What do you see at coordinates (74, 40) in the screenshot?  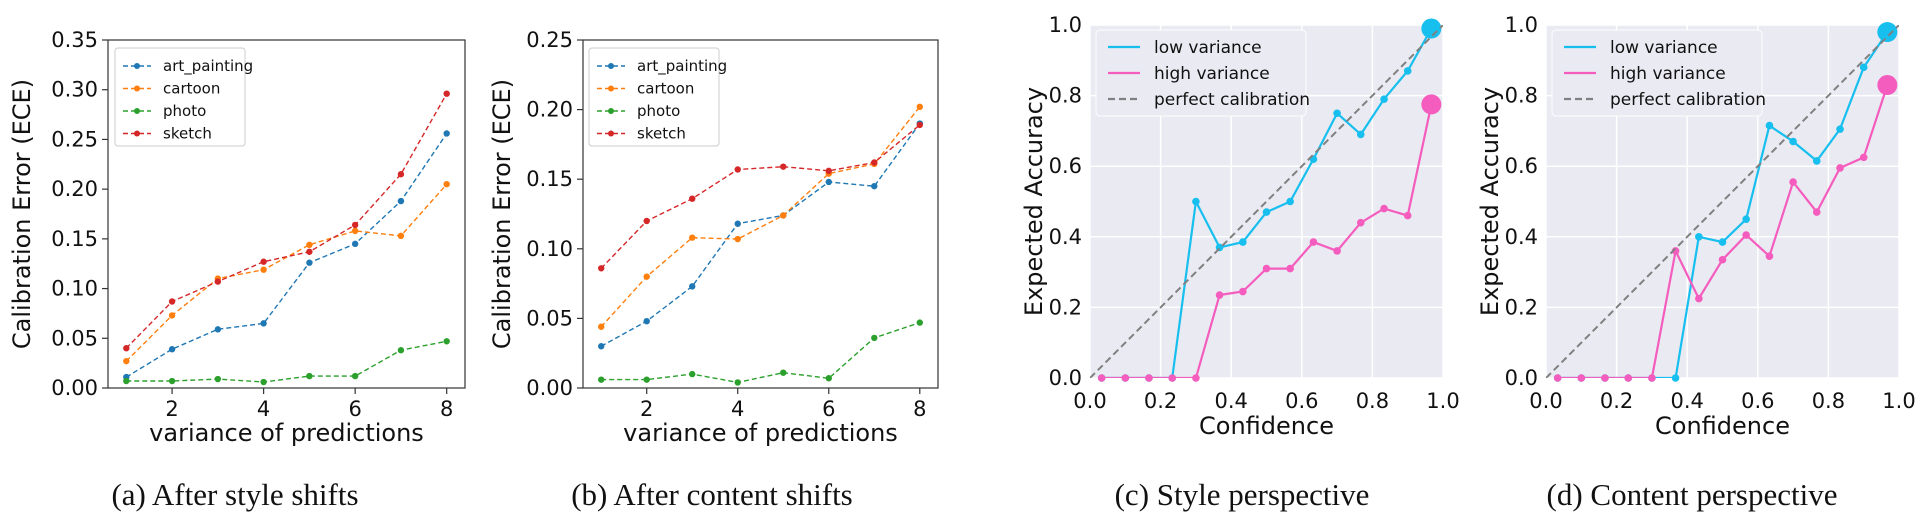 I see `y-tick-label: 0.35` at bounding box center [74, 40].